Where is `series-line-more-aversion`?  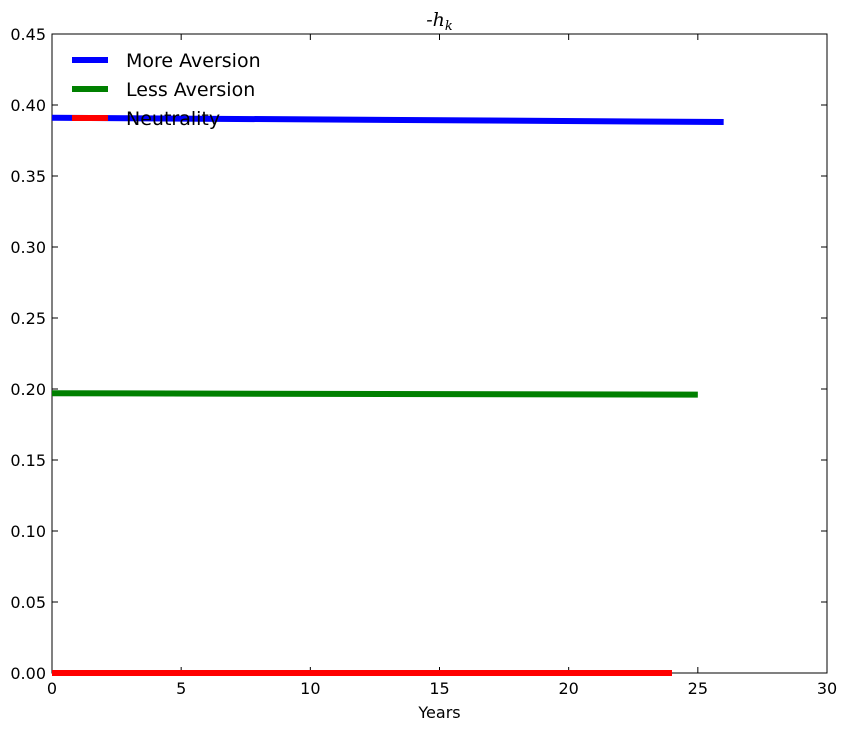 series-line-more-aversion is located at coordinates (387, 120).